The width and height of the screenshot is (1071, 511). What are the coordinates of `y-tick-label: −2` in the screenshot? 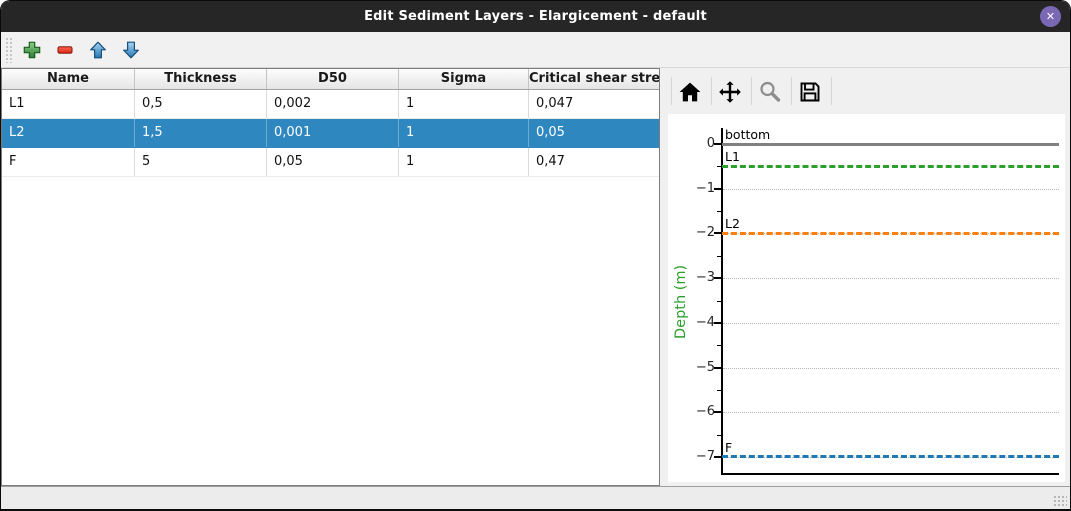 It's located at (705, 233).